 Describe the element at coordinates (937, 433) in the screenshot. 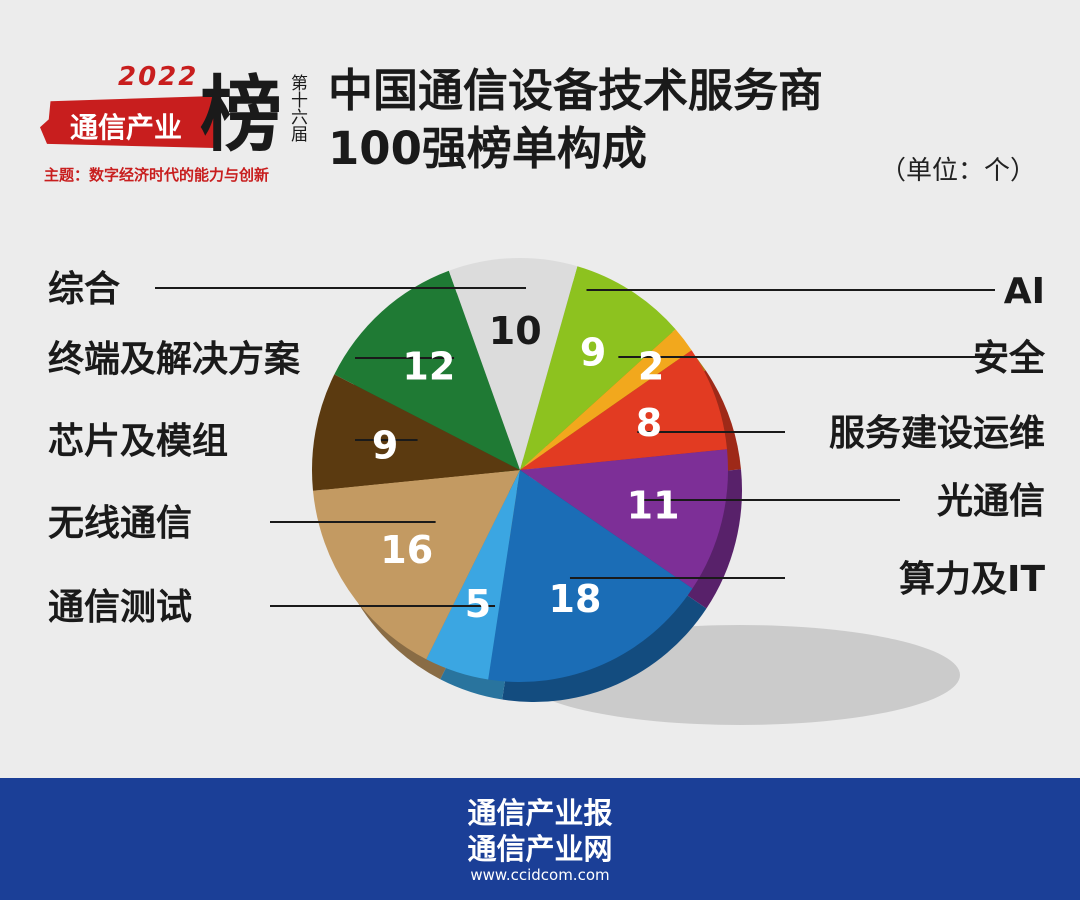

I see `category-label-2: 服务建设运维` at that location.